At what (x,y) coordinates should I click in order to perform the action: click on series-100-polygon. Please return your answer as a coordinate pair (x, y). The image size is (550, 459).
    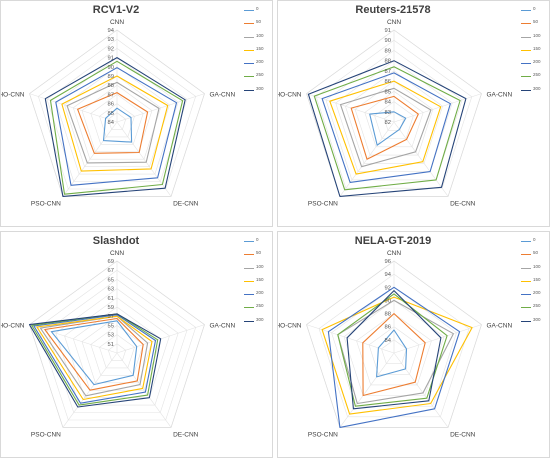
    Looking at the image, I should click on (385, 127).